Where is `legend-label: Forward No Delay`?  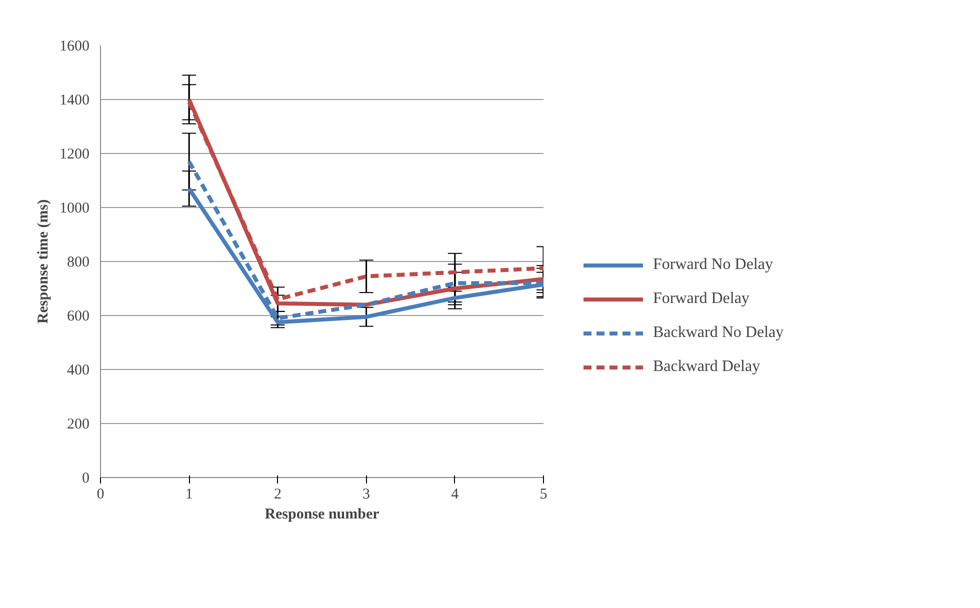 legend-label: Forward No Delay is located at coordinates (713, 265).